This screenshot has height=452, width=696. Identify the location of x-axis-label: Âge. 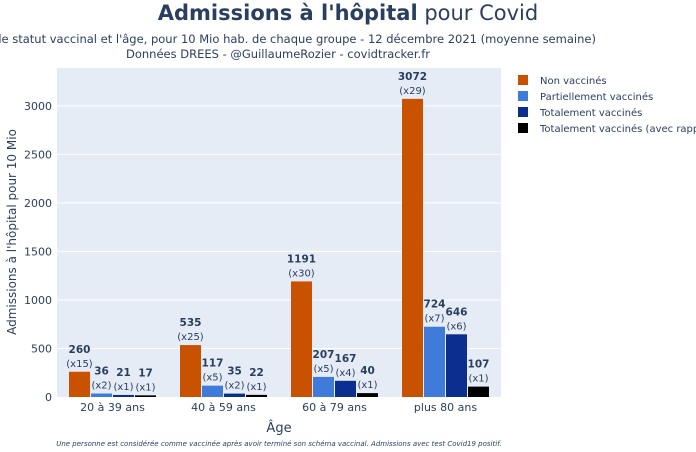
(278, 428).